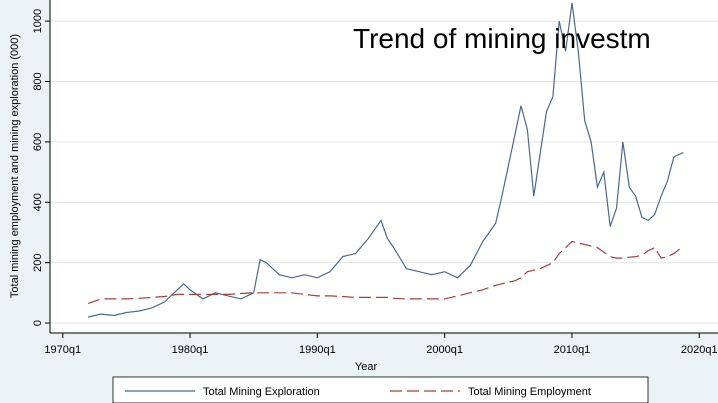 The height and width of the screenshot is (403, 718). I want to click on legend-label: Total Mining Exploration, so click(261, 392).